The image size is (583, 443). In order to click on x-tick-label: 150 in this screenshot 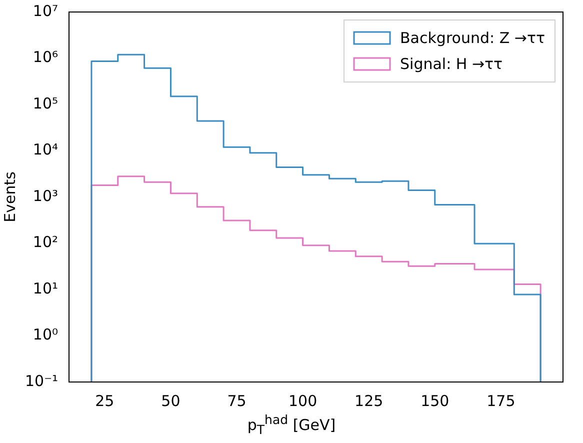, I will do `click(435, 401)`.